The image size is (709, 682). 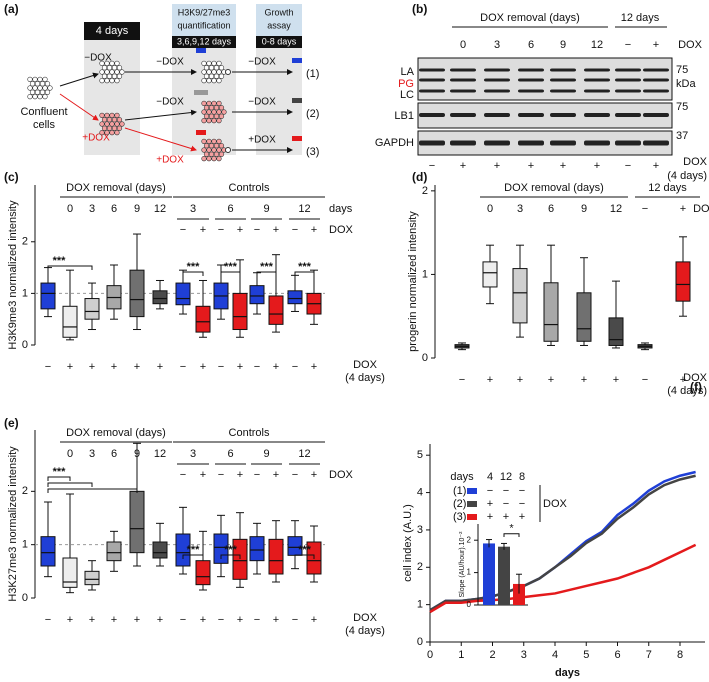 I want to click on dox-label: −, so click(x=257, y=230).